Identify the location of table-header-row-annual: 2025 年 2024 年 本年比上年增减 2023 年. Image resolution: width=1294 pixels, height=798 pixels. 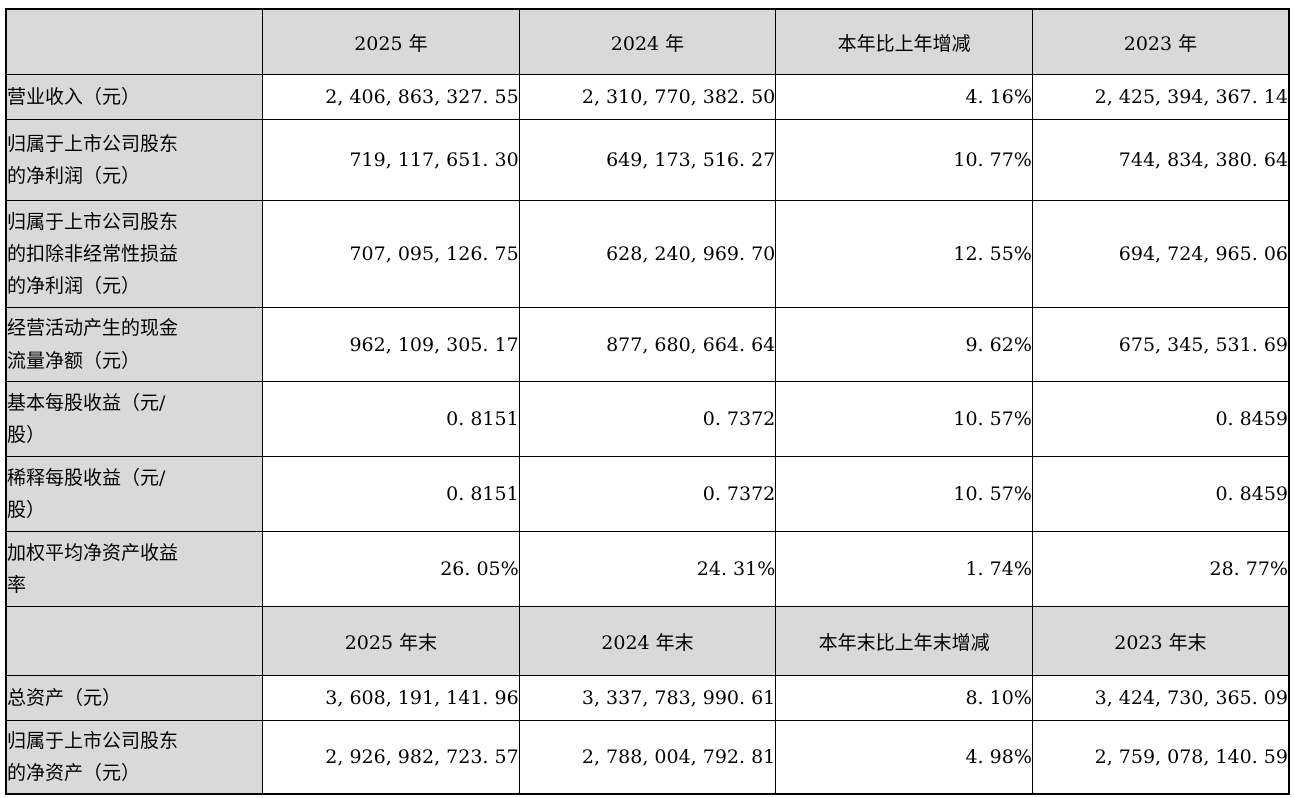
(647, 41).